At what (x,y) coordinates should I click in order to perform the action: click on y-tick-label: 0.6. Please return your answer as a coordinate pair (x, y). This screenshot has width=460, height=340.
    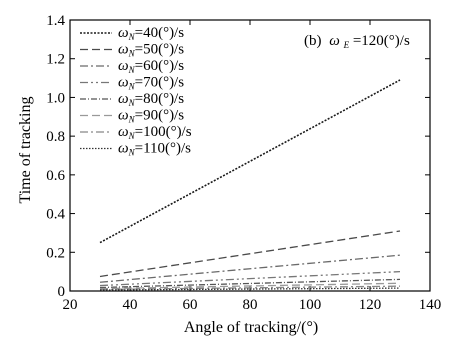
    Looking at the image, I should click on (55, 176).